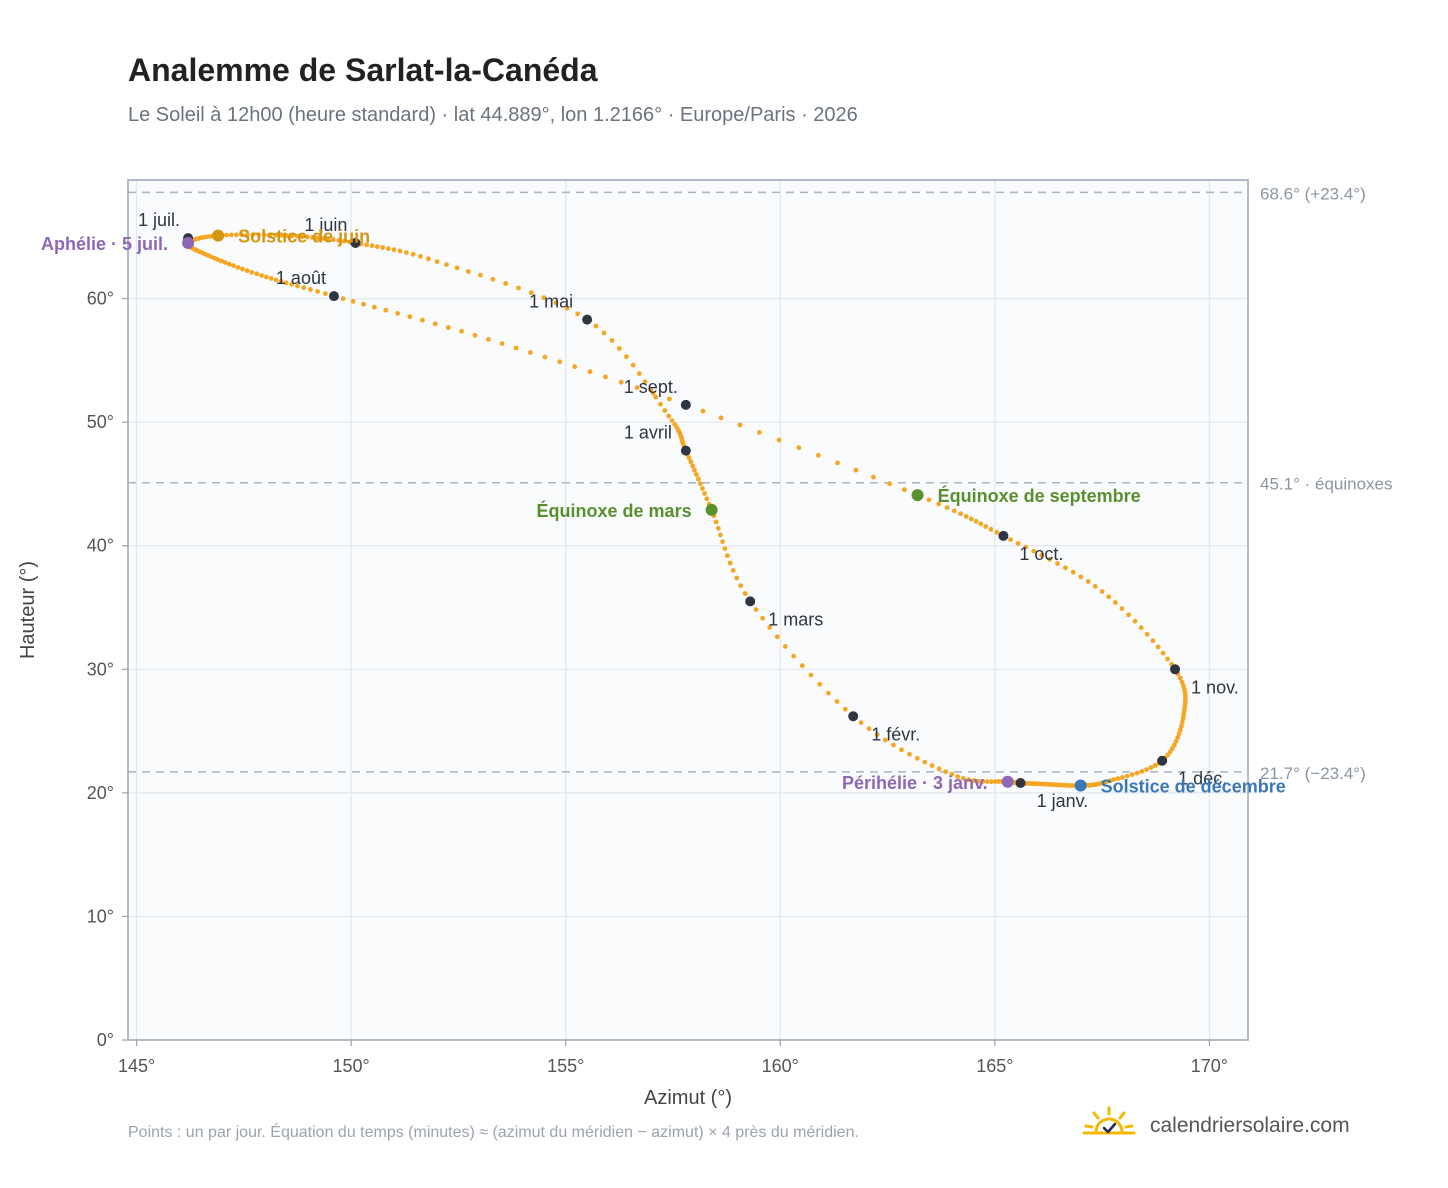 This screenshot has height=1188, width=1448. Describe the element at coordinates (301, 278) in the screenshot. I see `month-label: 1 août` at that location.